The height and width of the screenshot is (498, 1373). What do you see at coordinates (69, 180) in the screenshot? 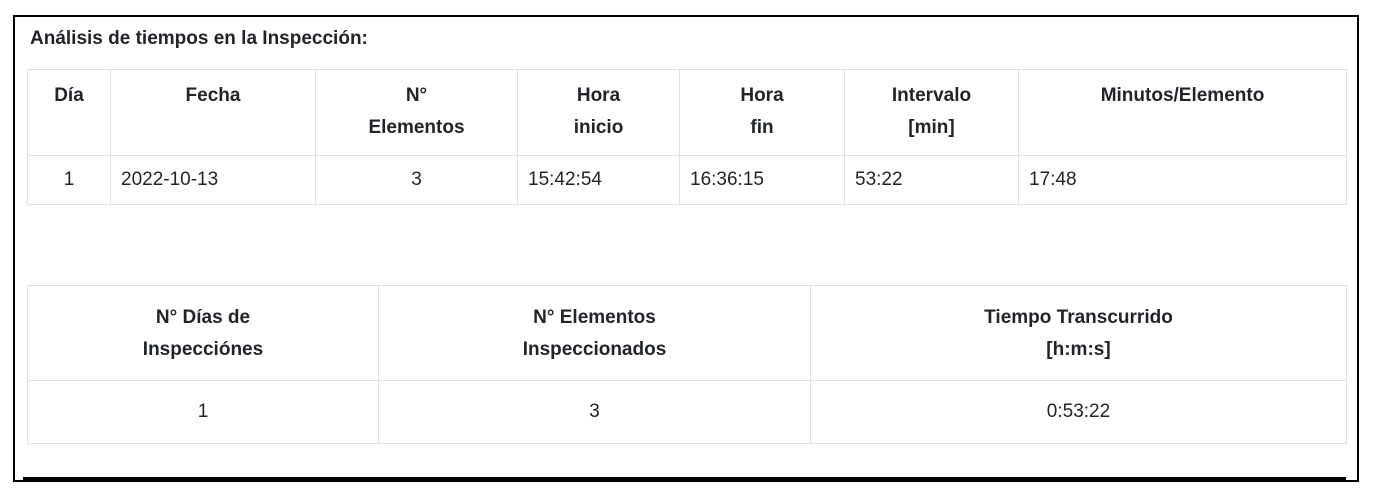
I see `cell-dia: 1` at bounding box center [69, 180].